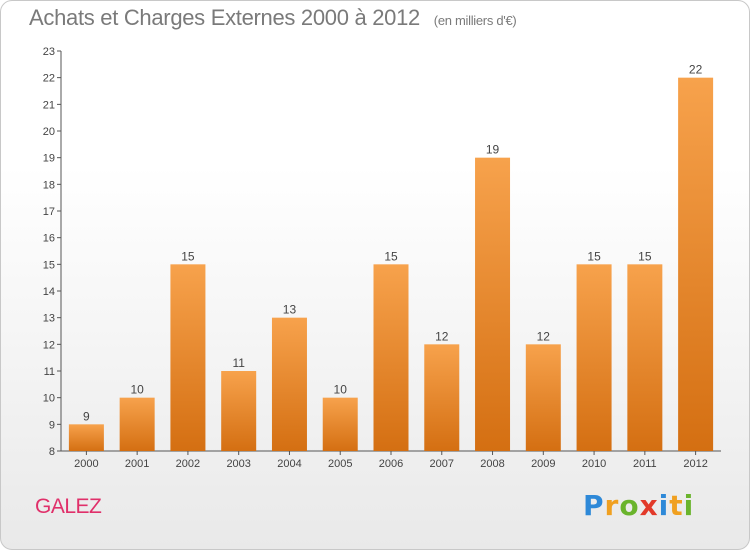 Image resolution: width=750 pixels, height=550 pixels. What do you see at coordinates (645, 464) in the screenshot?
I see `x-tick-label: 2011` at bounding box center [645, 464].